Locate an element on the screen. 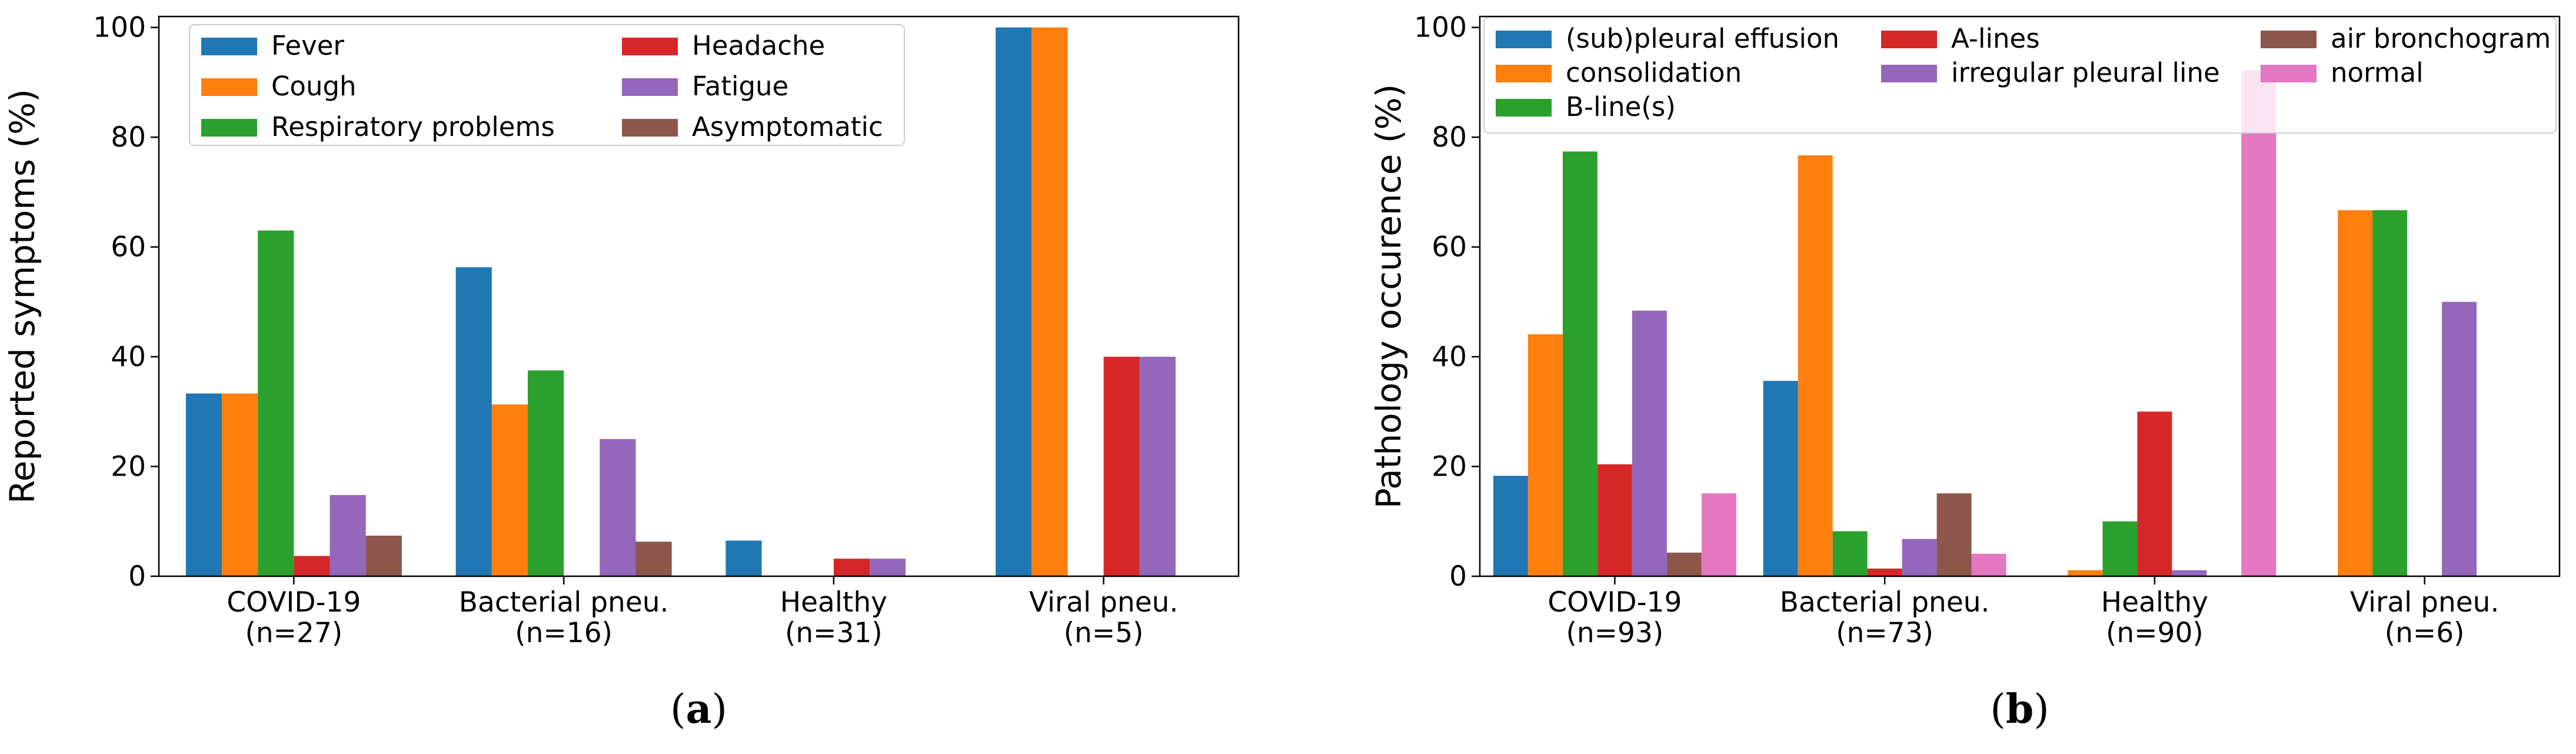  chart-b-legend-label: A-lines is located at coordinates (1995, 38).